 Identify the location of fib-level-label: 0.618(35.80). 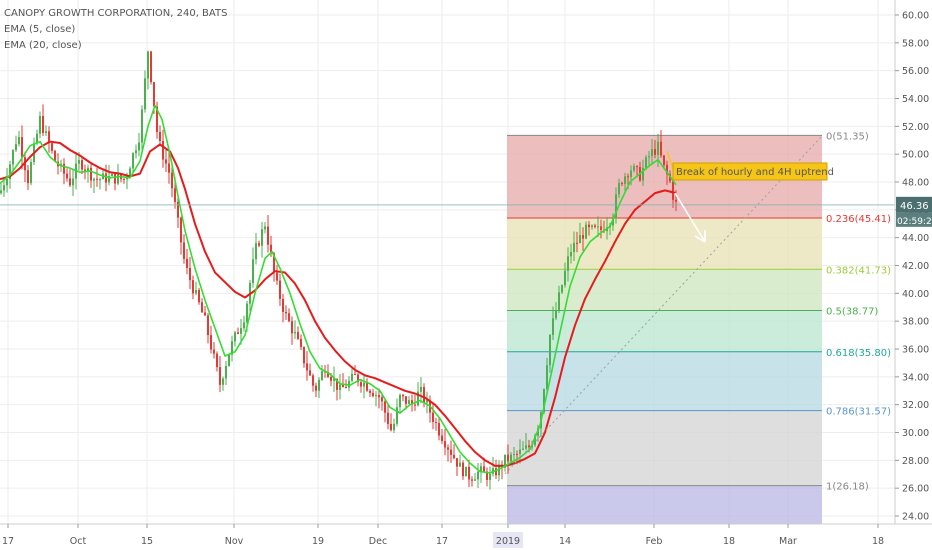
(858, 353).